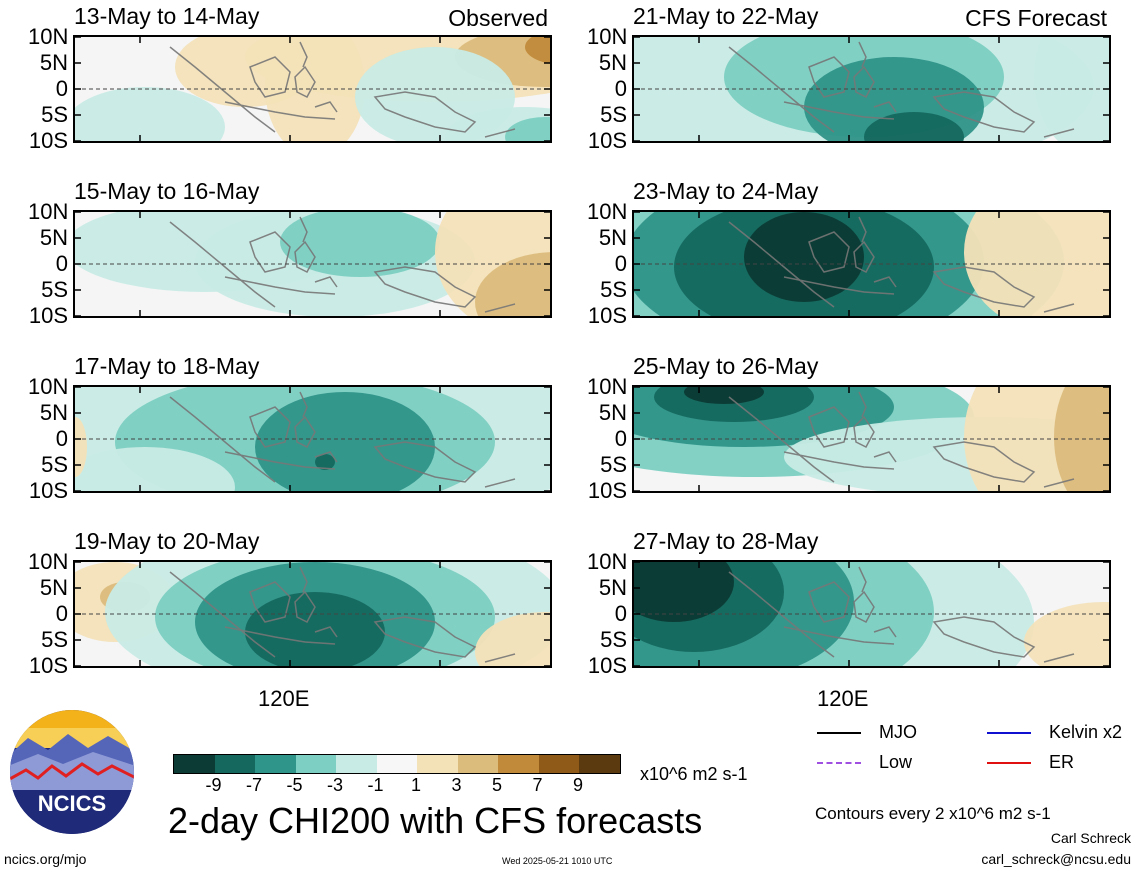 The image size is (1135, 873). I want to click on panel-date: 23-May to 24-May, so click(726, 191).